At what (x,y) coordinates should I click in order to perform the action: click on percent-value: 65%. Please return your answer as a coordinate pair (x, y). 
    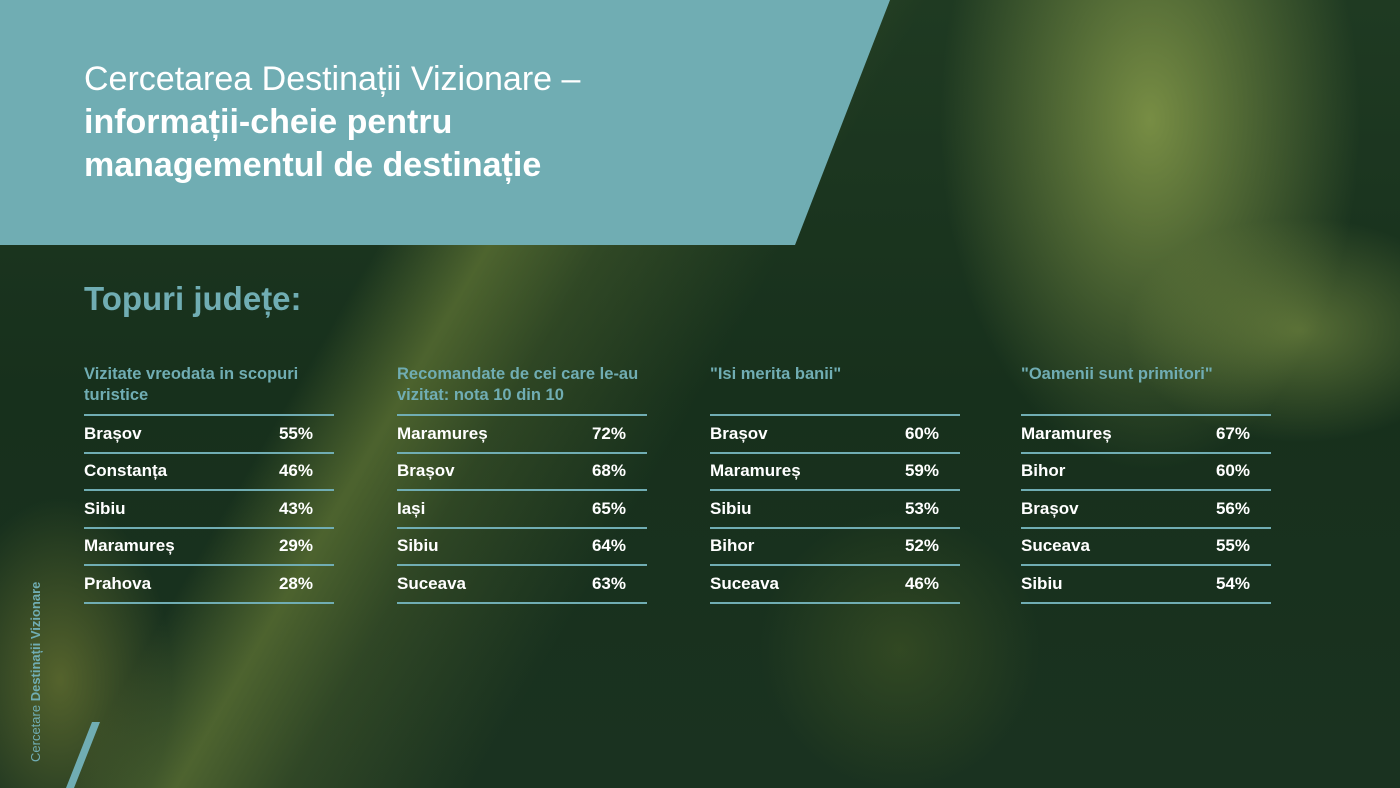
    Looking at the image, I should click on (608, 508).